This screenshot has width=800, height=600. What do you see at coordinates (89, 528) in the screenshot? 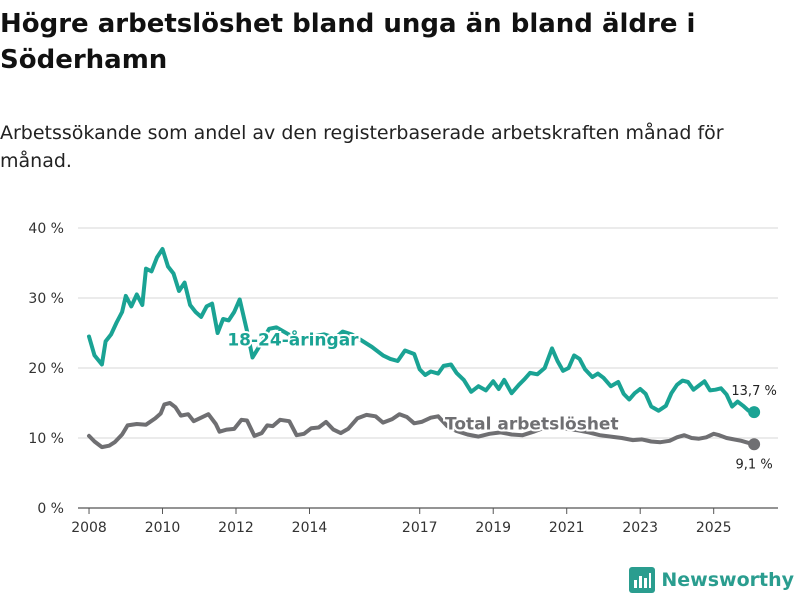
I see `x-tick-label: 2008` at bounding box center [89, 528].